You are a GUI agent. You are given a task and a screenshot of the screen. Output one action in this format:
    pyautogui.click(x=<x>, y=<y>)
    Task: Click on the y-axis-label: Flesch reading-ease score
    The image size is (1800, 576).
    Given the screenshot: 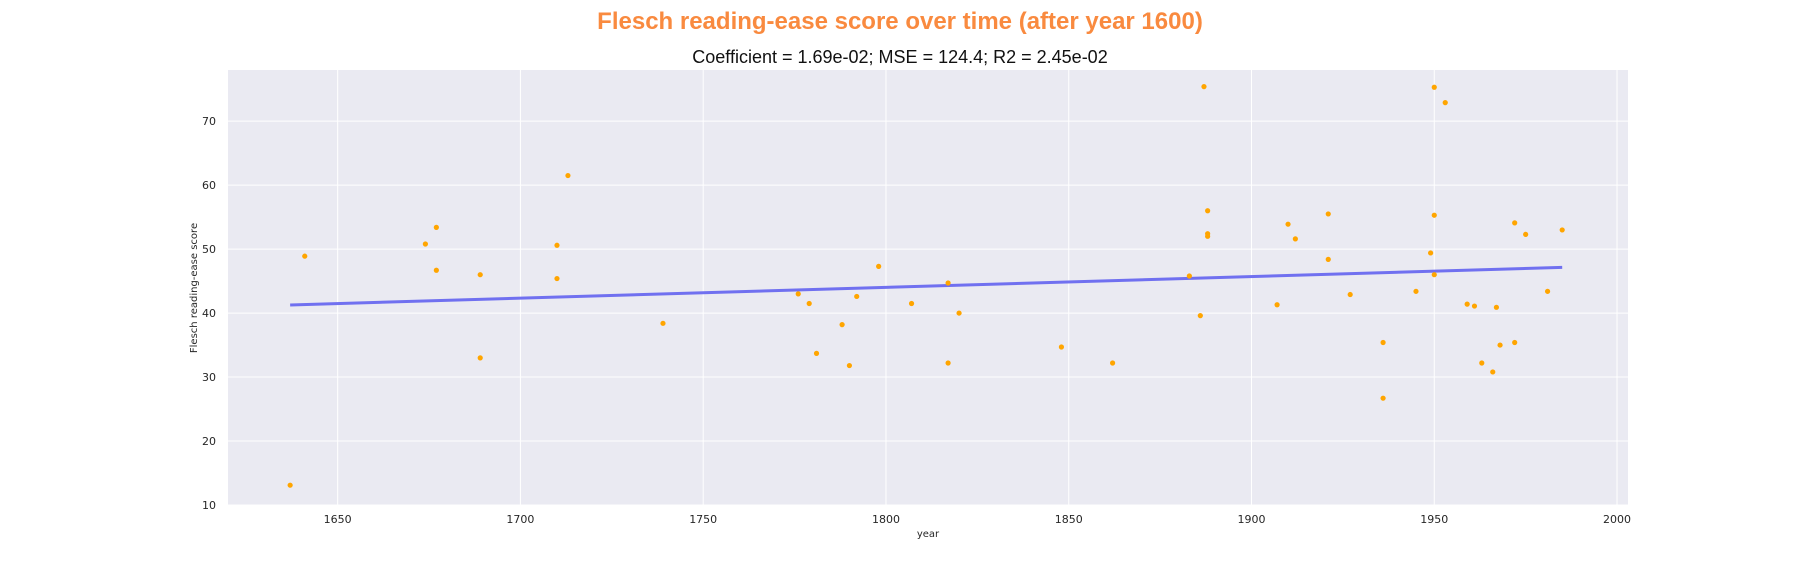 What is the action you would take?
    pyautogui.click(x=194, y=288)
    